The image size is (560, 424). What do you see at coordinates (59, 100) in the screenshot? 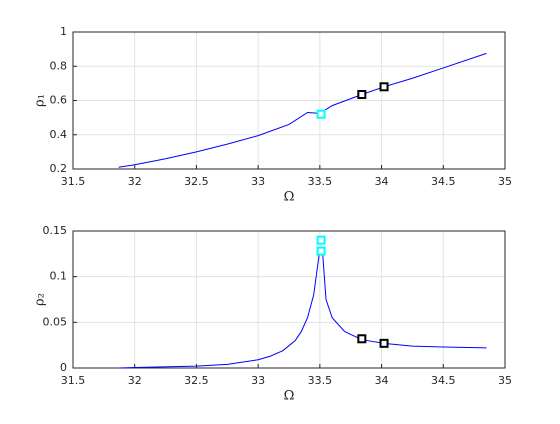
I see `y-tick-label: 0.6` at bounding box center [59, 100].